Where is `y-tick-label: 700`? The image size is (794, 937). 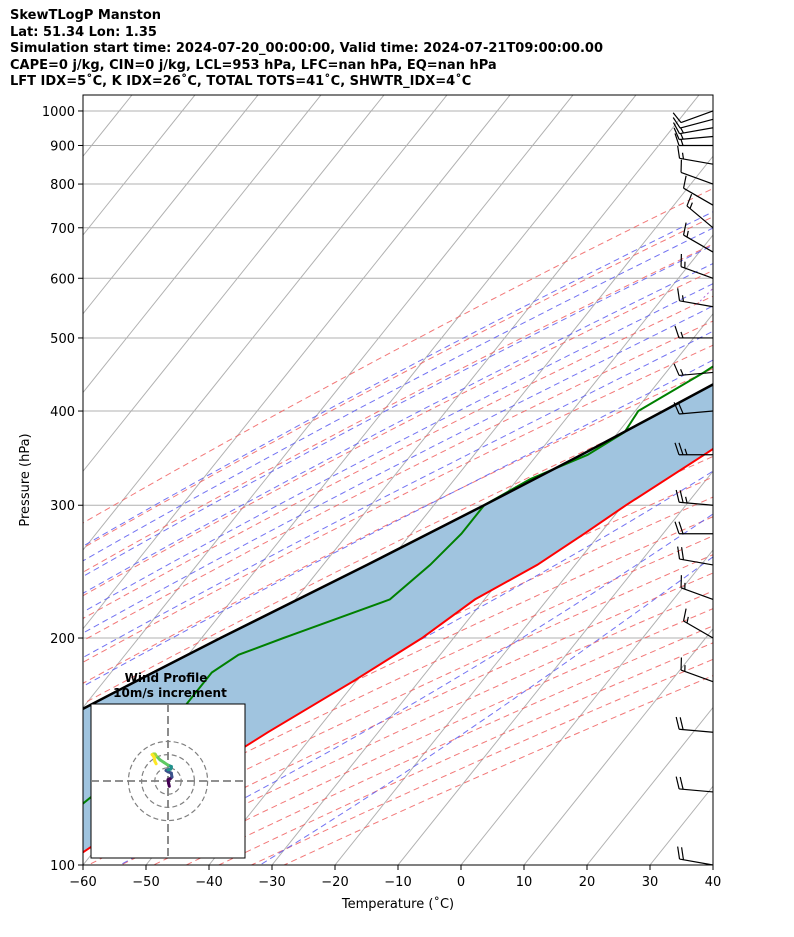 y-tick-label: 700 is located at coordinates (62, 229).